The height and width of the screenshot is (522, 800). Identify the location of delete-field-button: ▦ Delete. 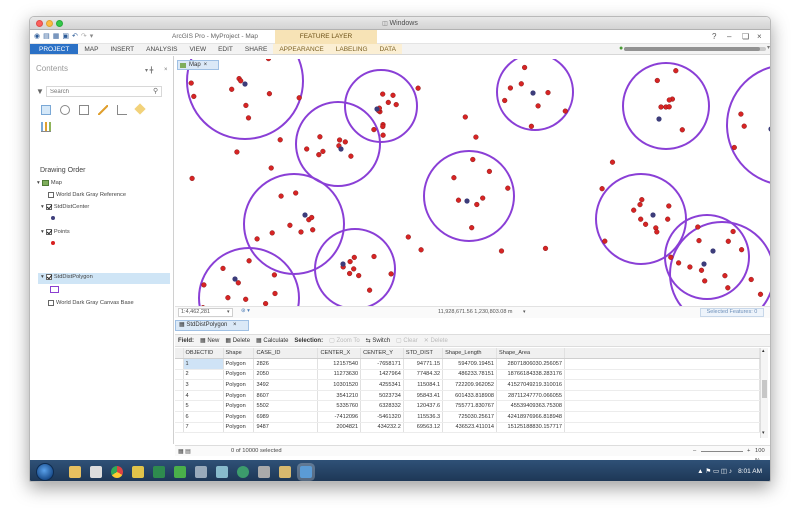
(238, 341).